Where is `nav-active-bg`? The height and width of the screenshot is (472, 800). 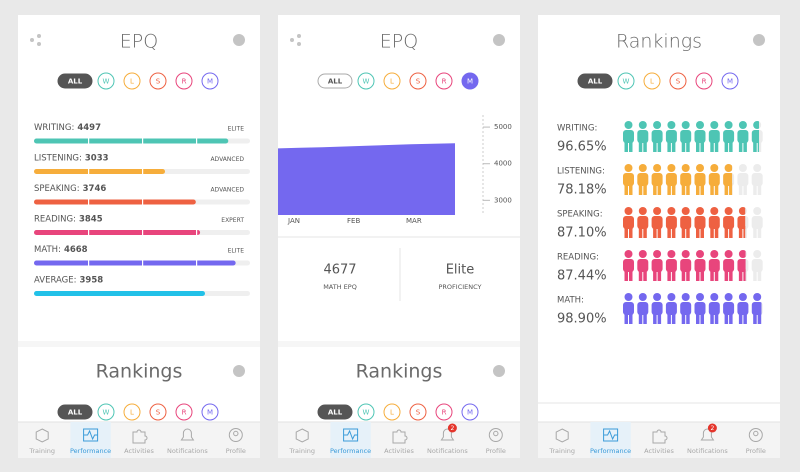
nav-active-bg is located at coordinates (350, 440).